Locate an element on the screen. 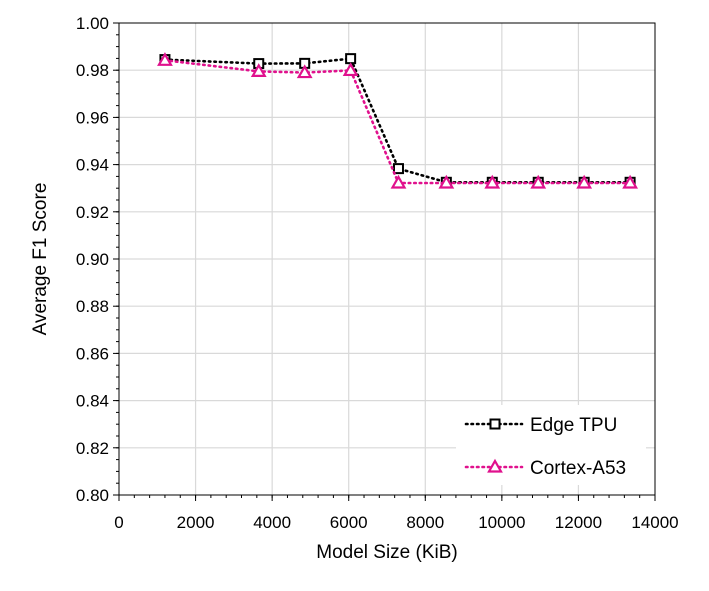 The image size is (709, 591). y-tick-label: 1.00 is located at coordinates (92, 23).